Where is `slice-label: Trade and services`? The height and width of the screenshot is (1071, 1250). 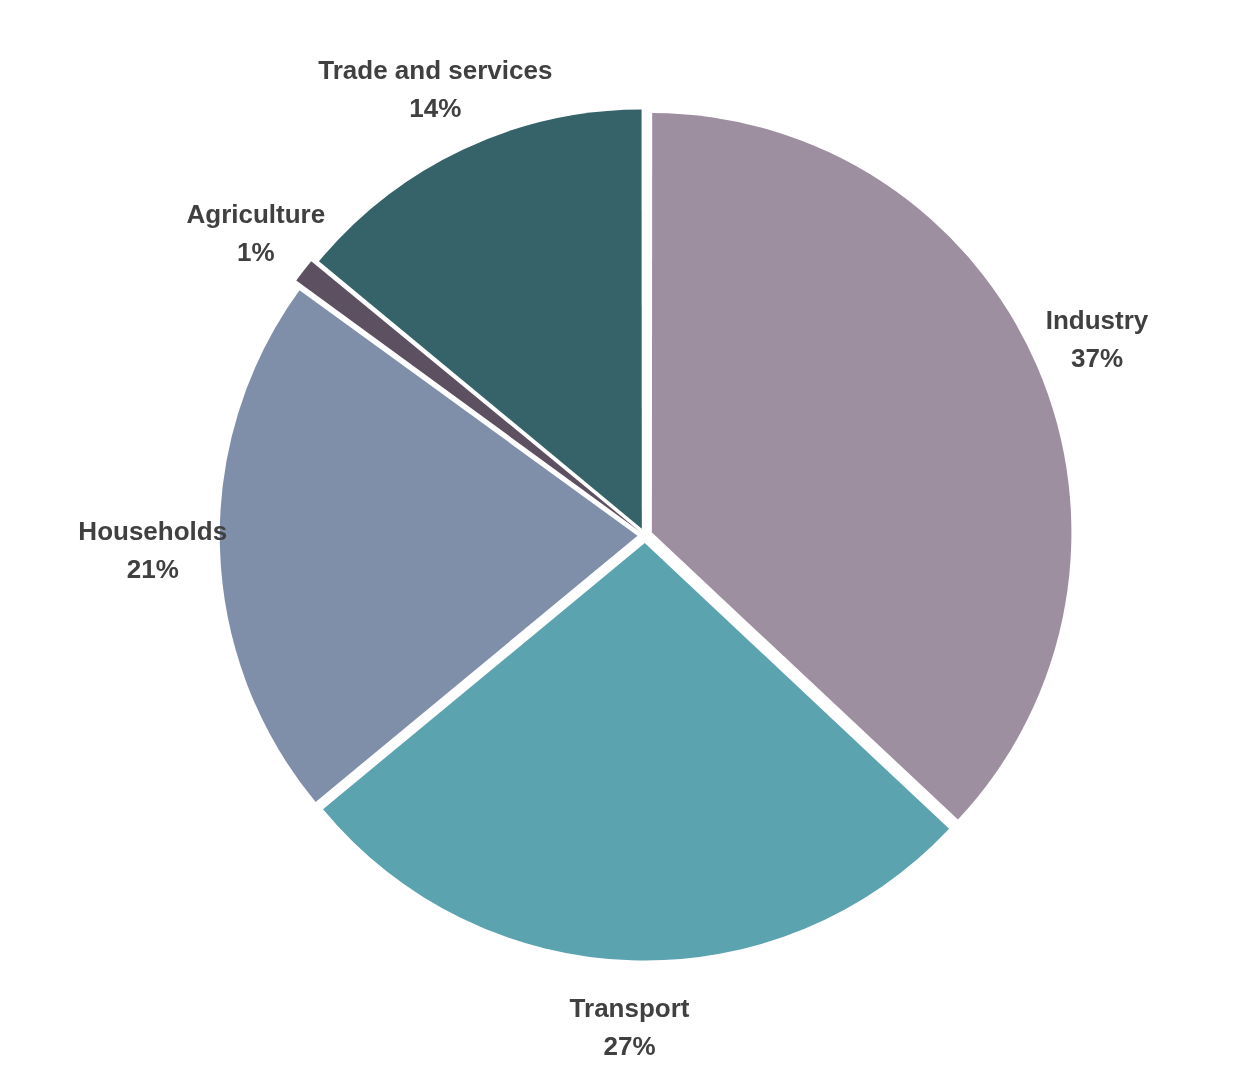
slice-label: Trade and services is located at coordinates (435, 70).